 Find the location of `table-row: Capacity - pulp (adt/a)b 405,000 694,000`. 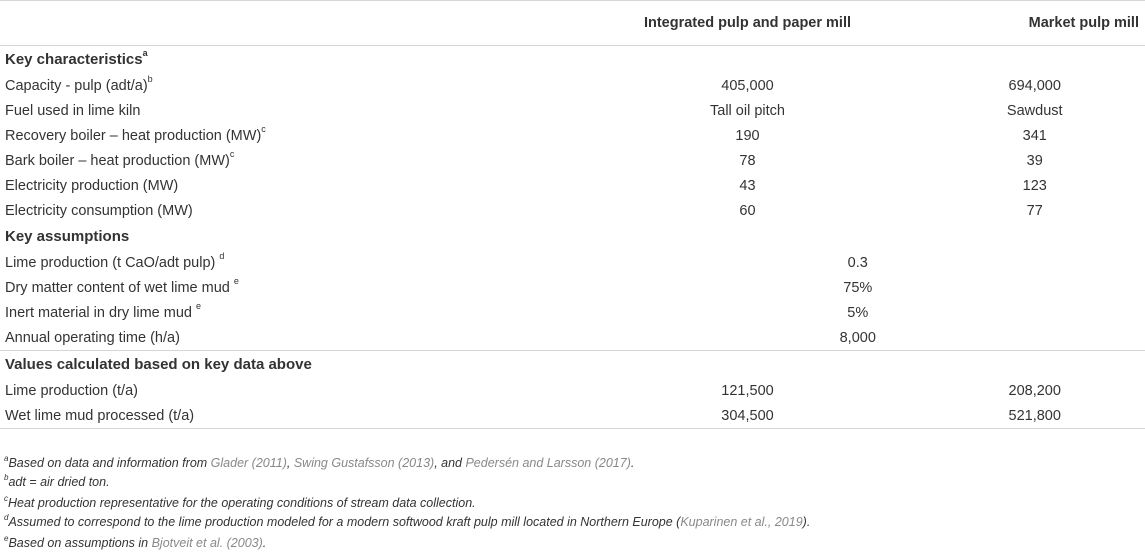

table-row: Capacity - pulp (adt/a)b 405,000 694,000 is located at coordinates (572, 85).